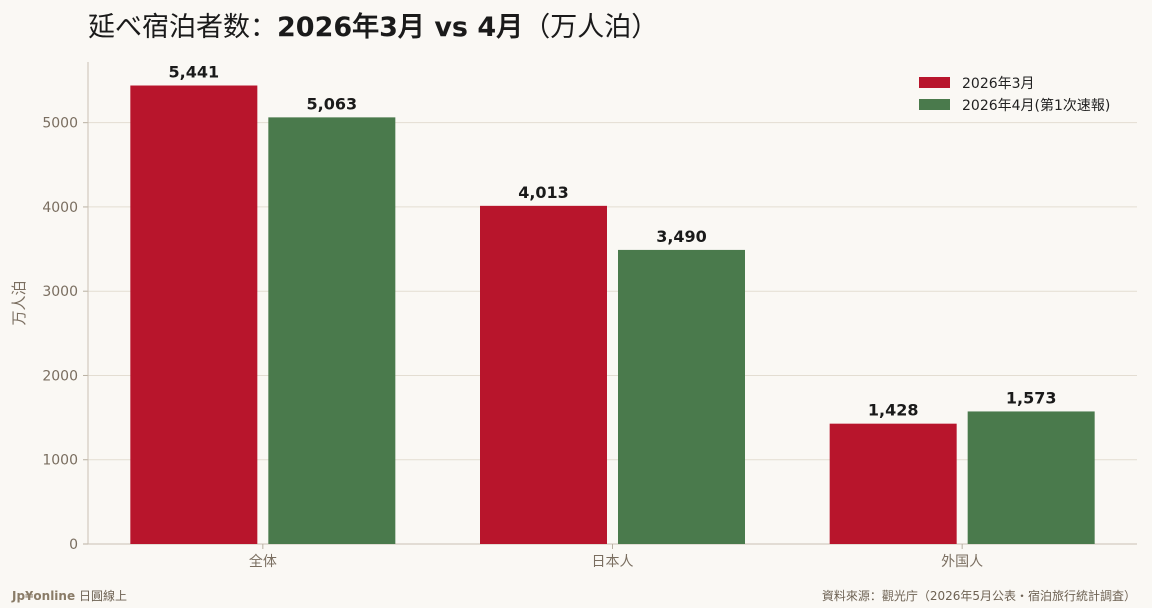  I want to click on chart-title-main: 2026年3月 vs 4月, so click(400, 27).